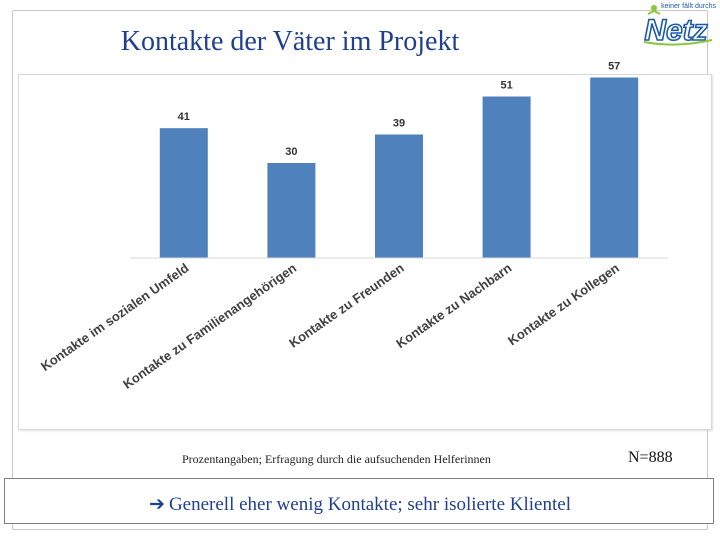 The image size is (720, 540). Describe the element at coordinates (650, 457) in the screenshot. I see `sample-size-label: N=888` at that location.